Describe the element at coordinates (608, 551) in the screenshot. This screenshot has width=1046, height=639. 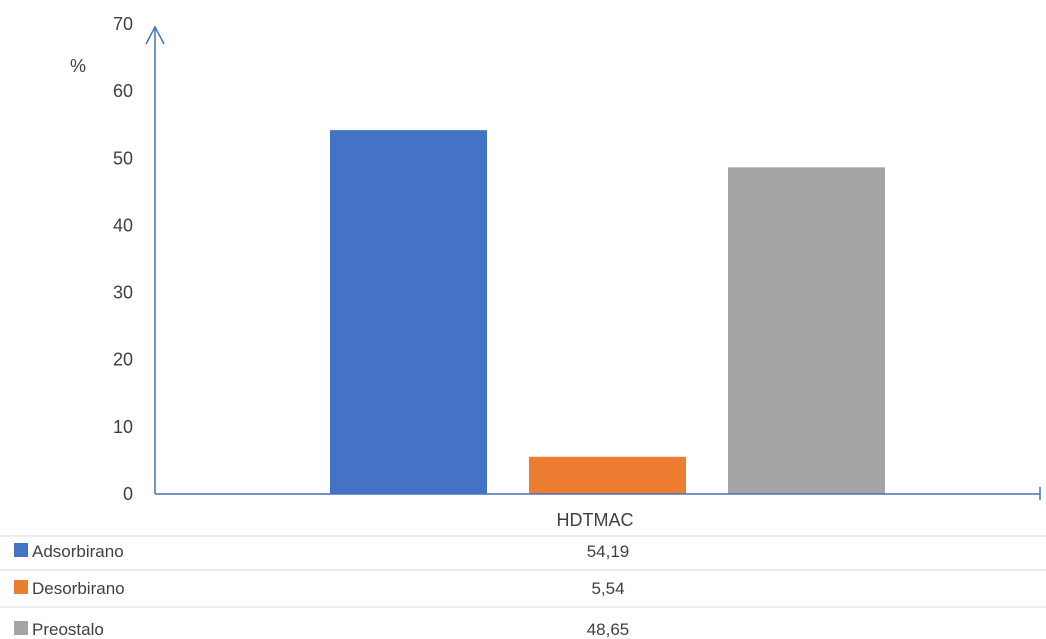
I see `data-table-value: 54,19` at that location.